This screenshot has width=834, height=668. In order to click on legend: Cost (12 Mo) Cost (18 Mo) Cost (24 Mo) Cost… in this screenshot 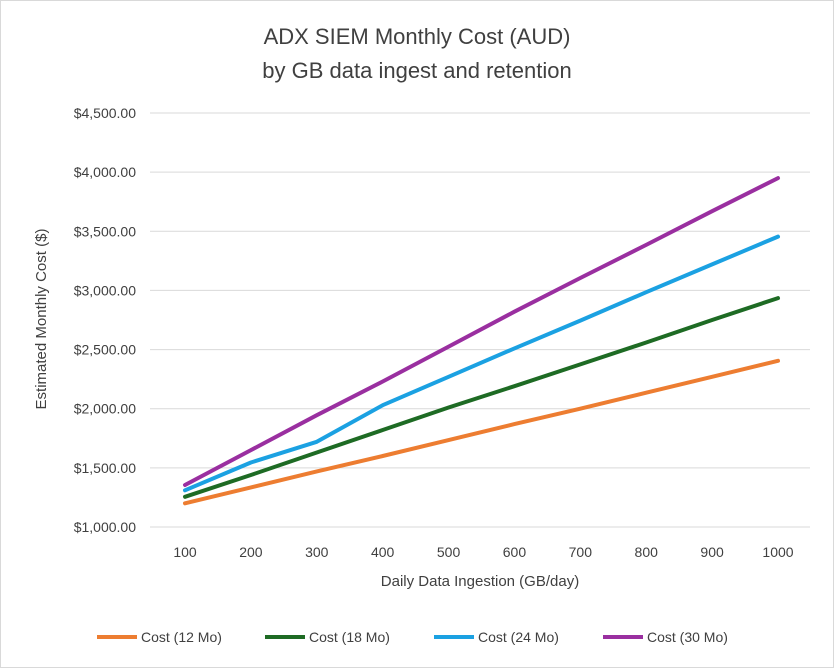, I will do `click(412, 637)`.